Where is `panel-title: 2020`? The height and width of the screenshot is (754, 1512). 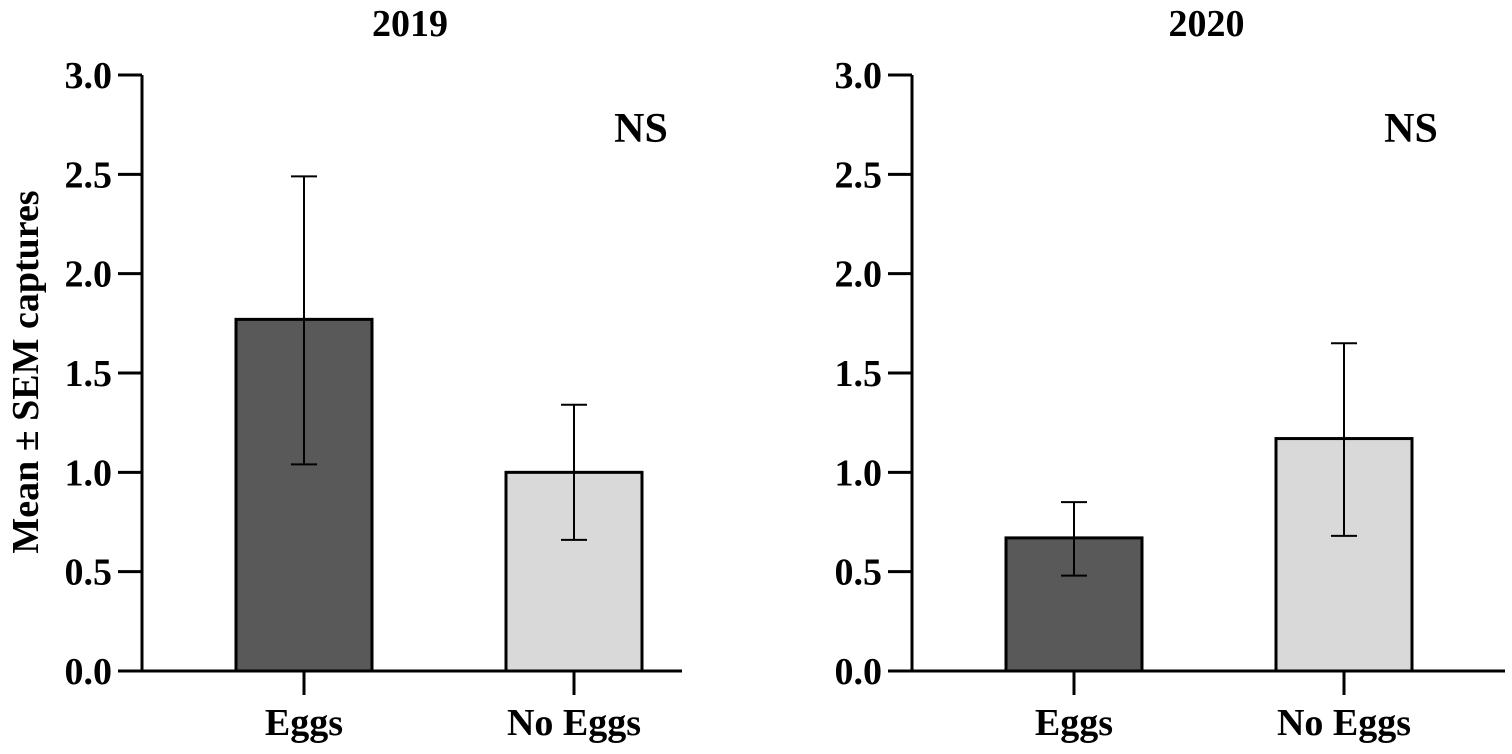
panel-title: 2020 is located at coordinates (1207, 24).